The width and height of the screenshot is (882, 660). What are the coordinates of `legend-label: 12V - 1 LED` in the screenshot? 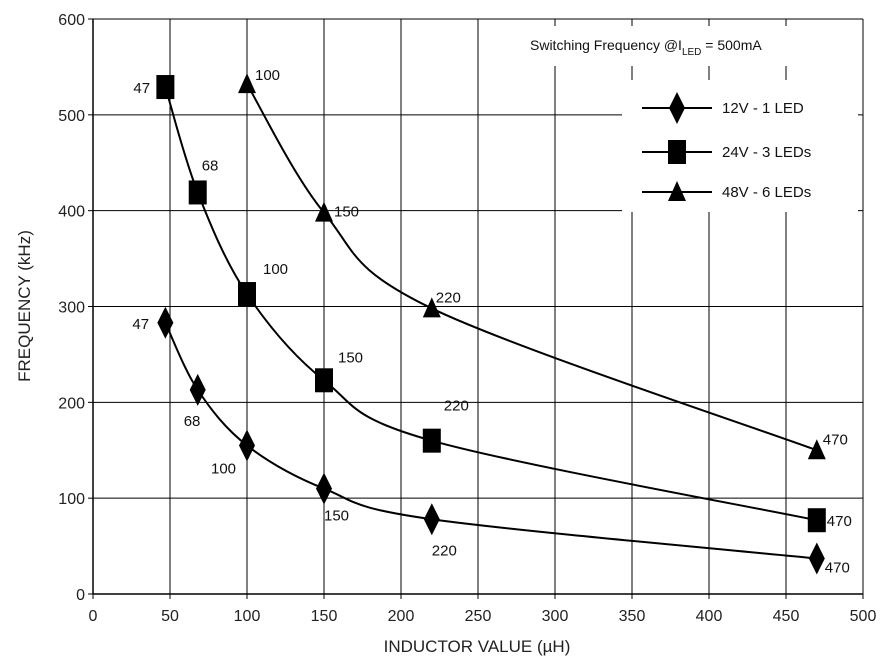 It's located at (763, 108).